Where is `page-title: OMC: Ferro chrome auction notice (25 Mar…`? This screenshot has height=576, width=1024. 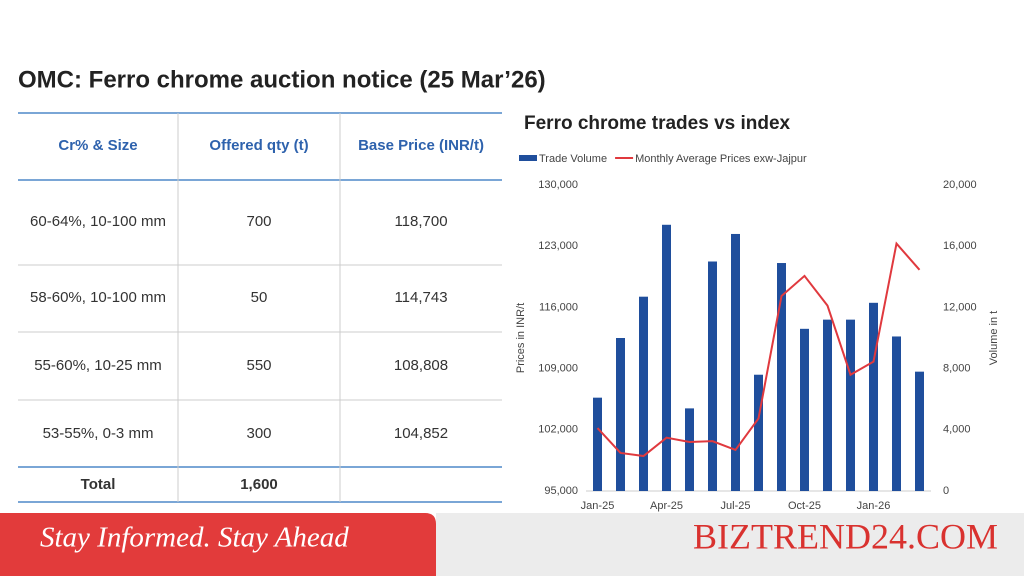 page-title: OMC: Ferro chrome auction notice (25 Mar… is located at coordinates (282, 79).